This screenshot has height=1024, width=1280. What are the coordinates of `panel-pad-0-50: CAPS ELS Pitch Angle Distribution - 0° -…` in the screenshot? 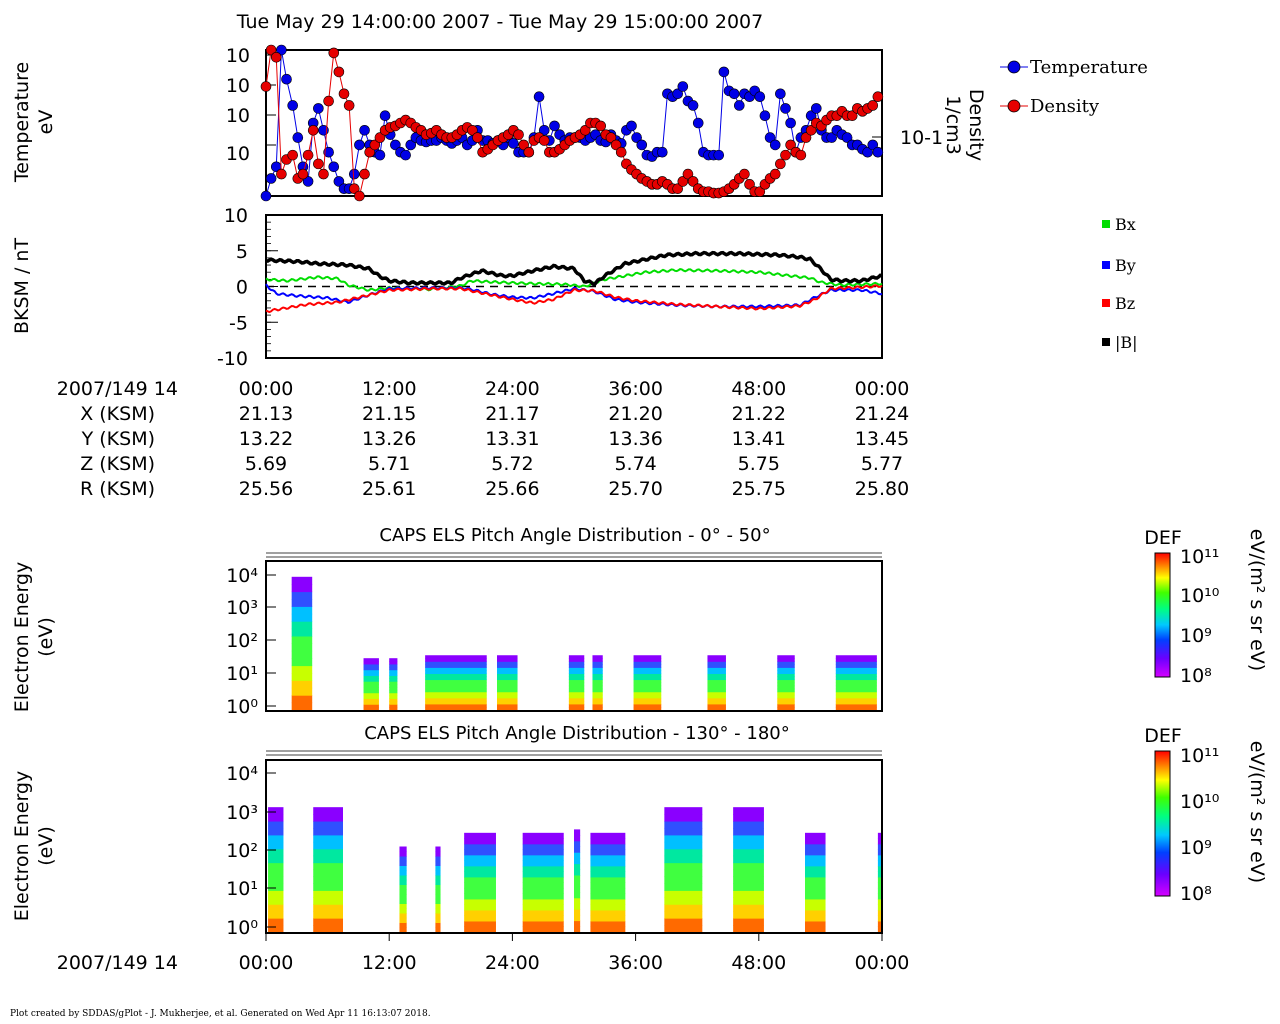 It's located at (447, 621).